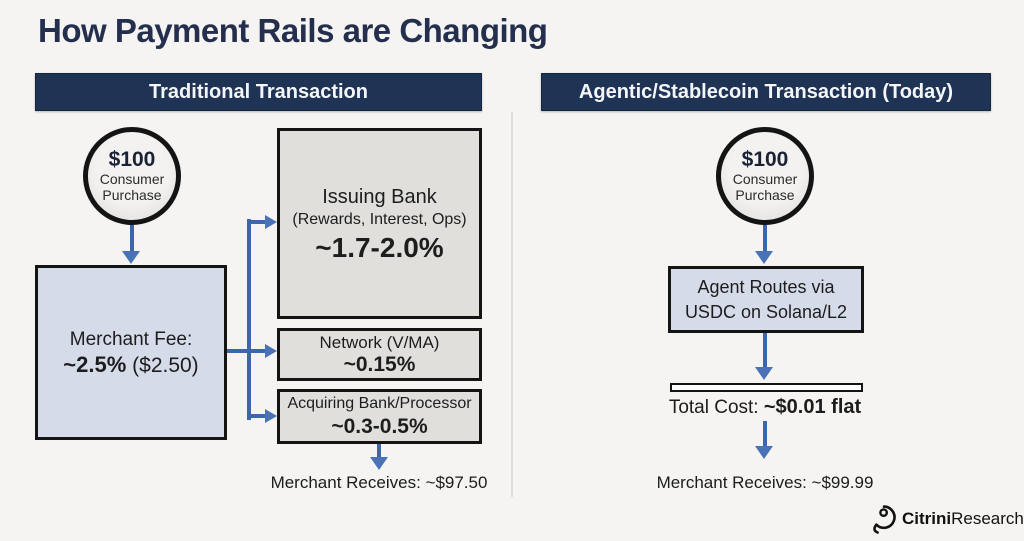 This screenshot has height=541, width=1024. What do you see at coordinates (766, 92) in the screenshot?
I see `right-panel-header: Agentic/Stablecoin Transaction (Today)` at bounding box center [766, 92].